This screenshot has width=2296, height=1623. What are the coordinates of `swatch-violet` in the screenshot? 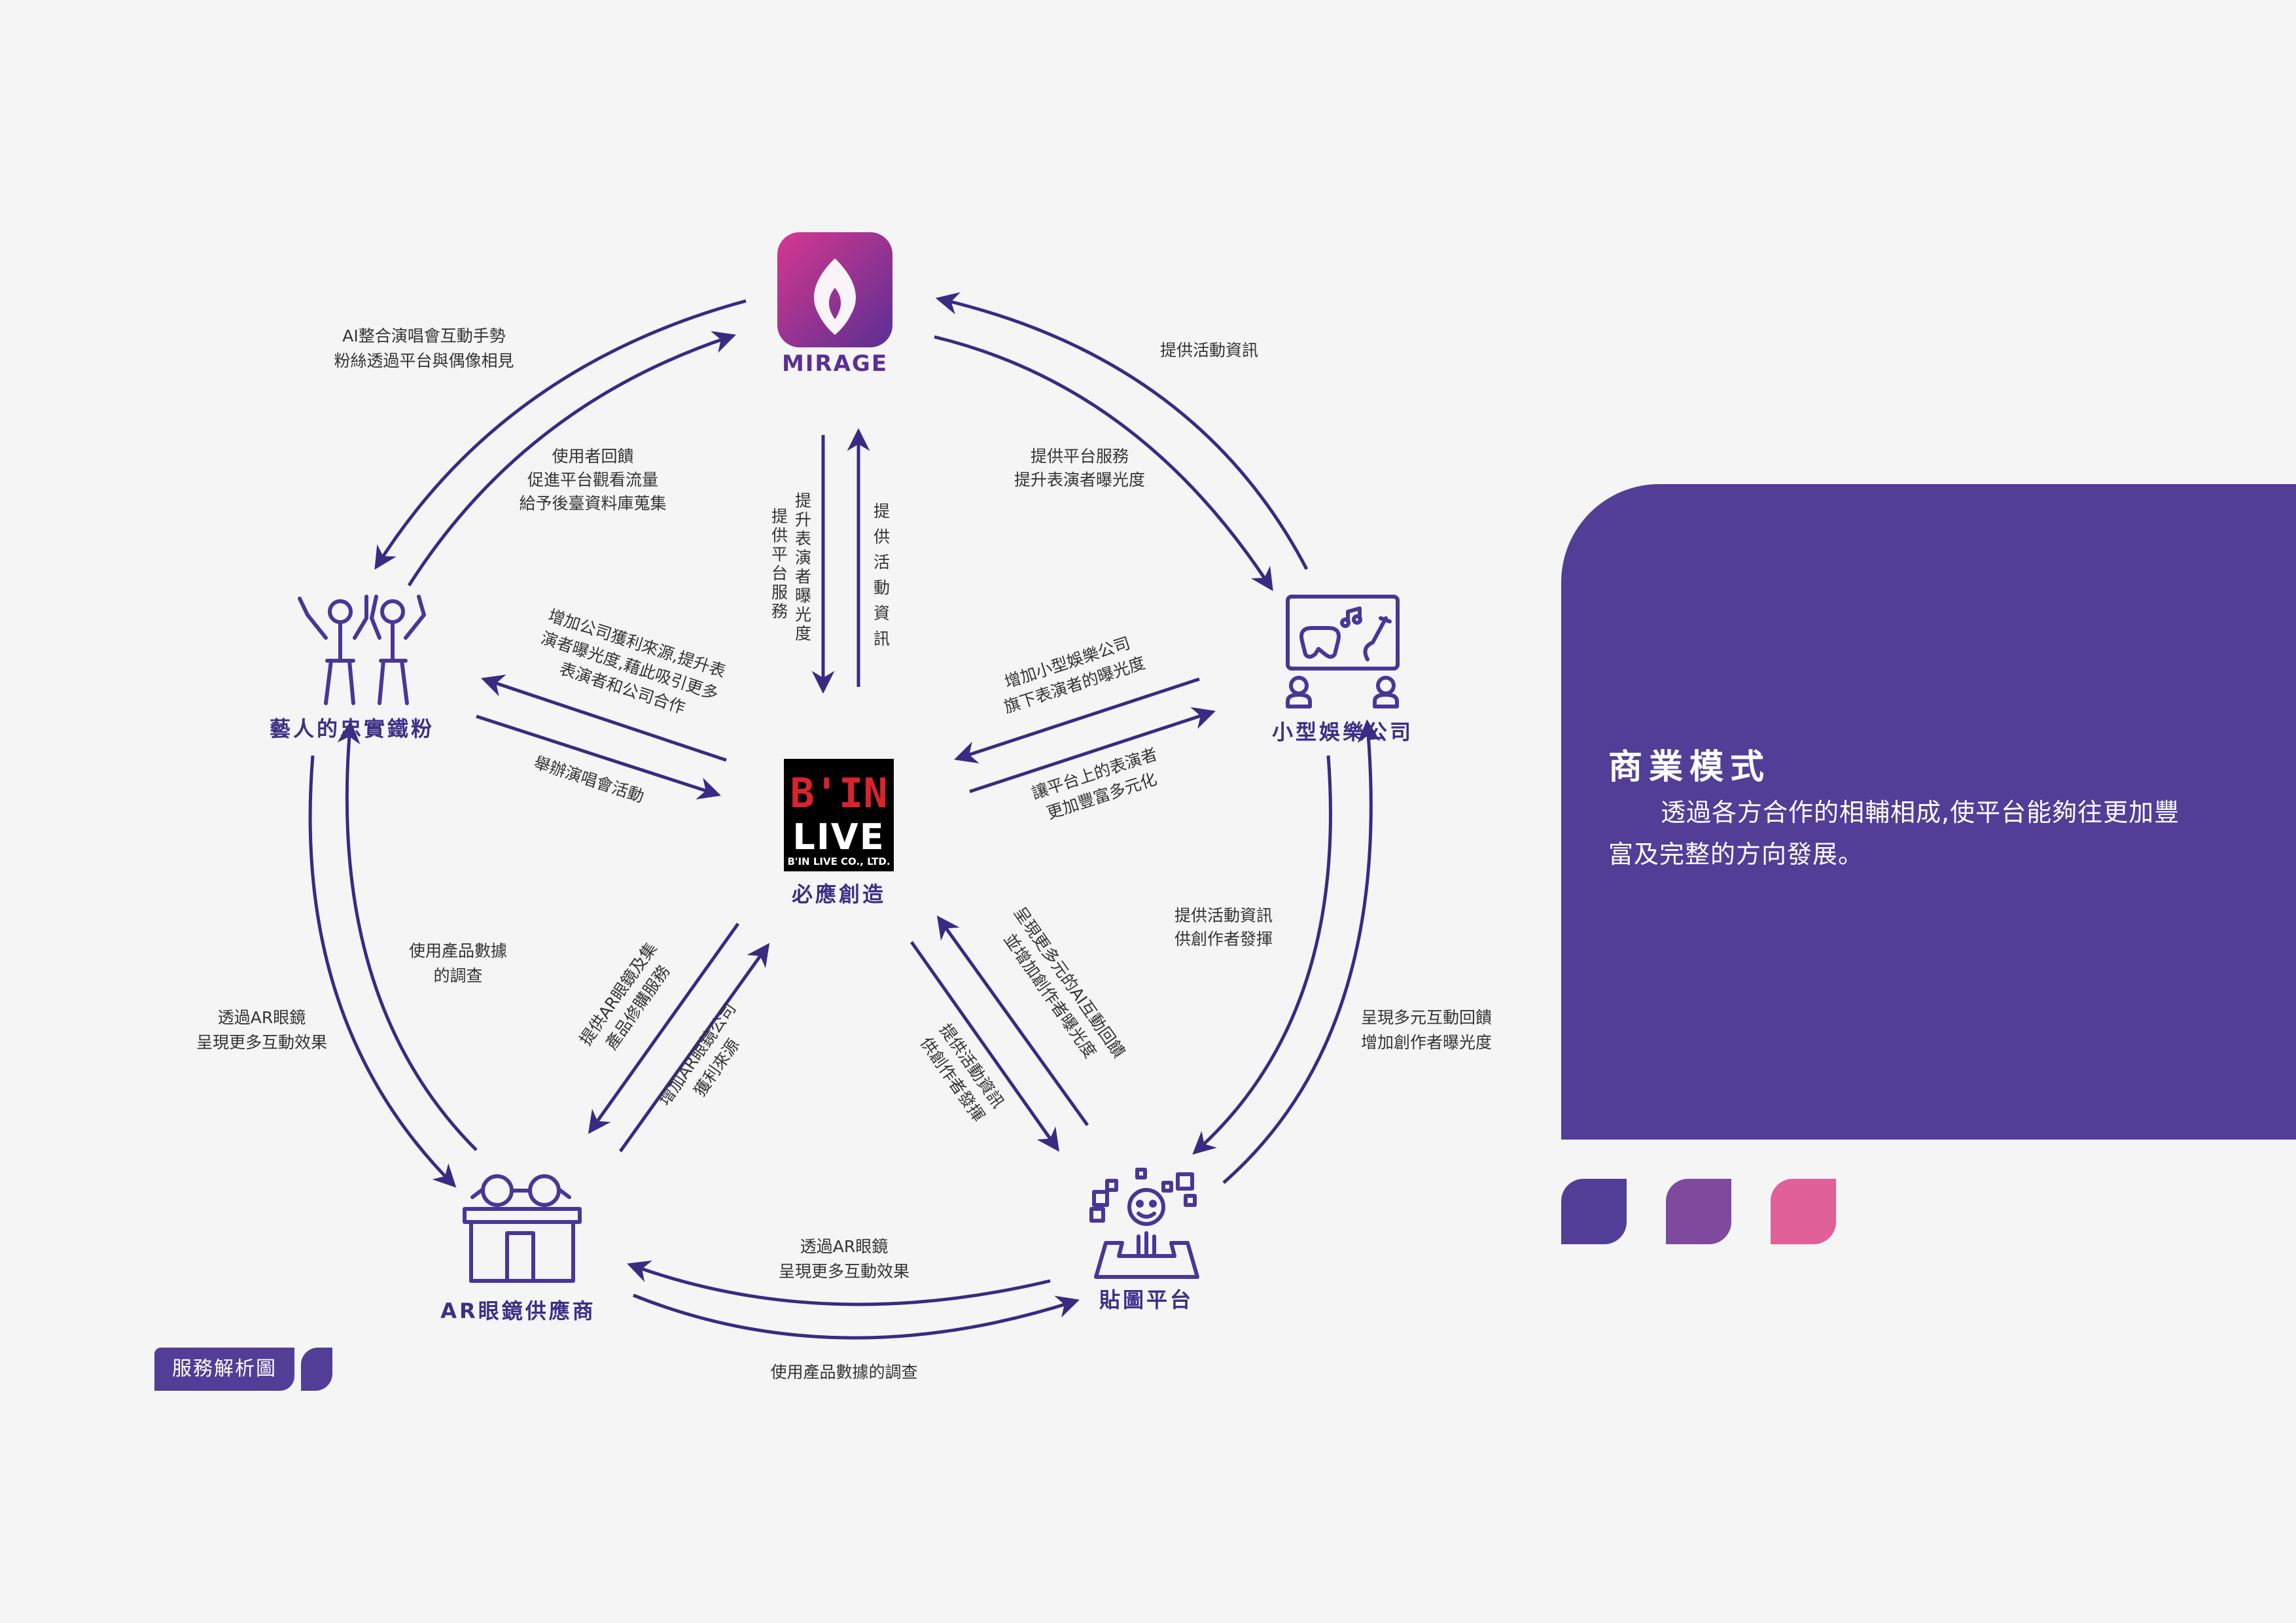 It's located at (1698, 1212).